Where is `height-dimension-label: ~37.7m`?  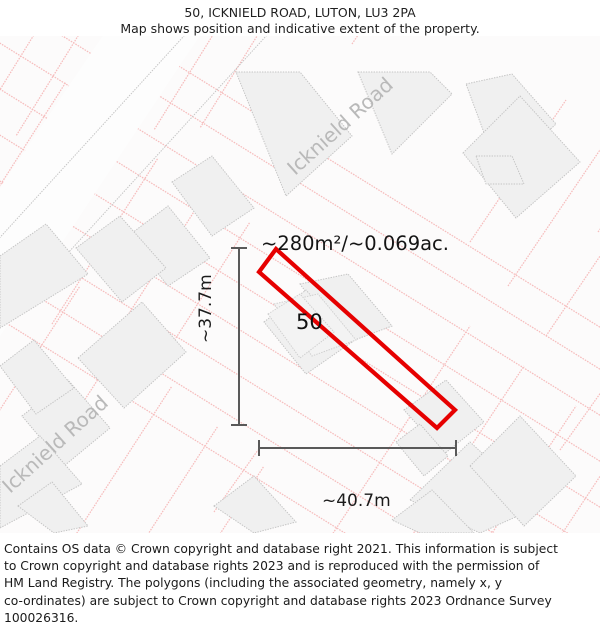
height-dimension-label: ~37.7m is located at coordinates (206, 308).